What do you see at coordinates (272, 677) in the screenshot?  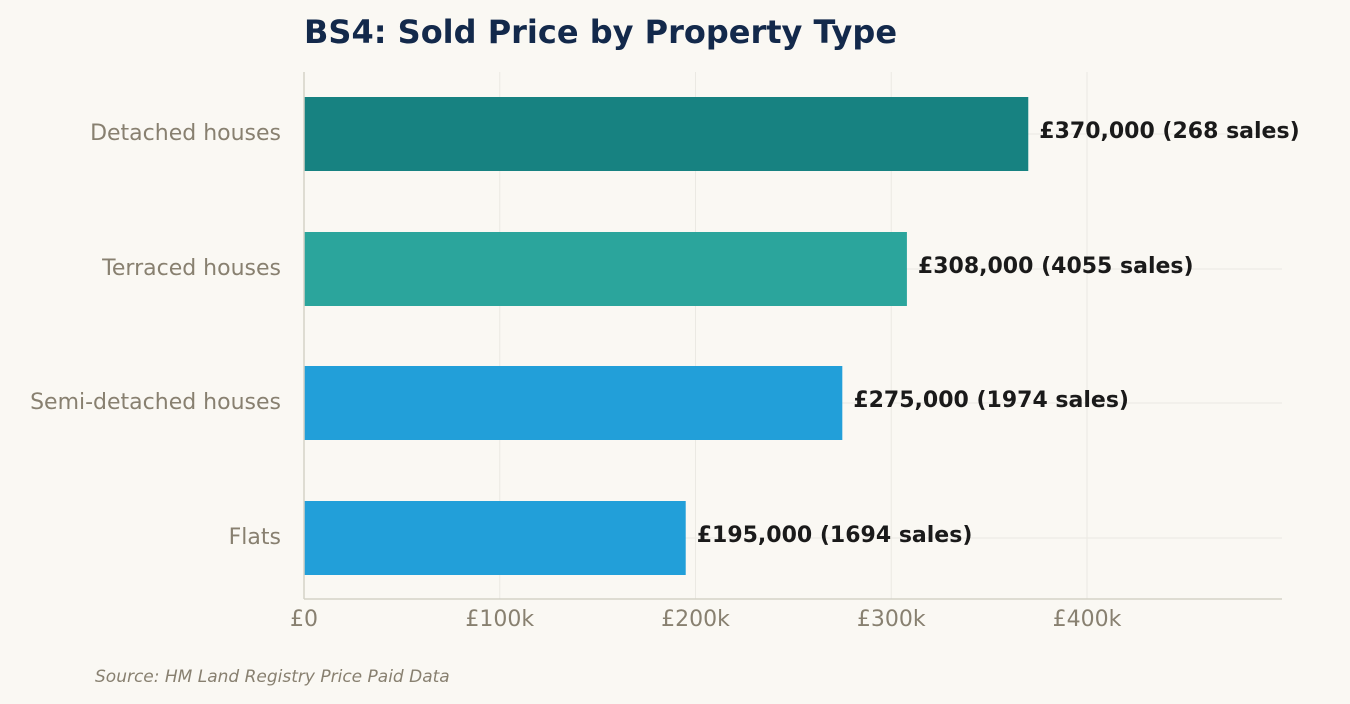 I see `source-note: Source: HM Land Registry Price Paid Data` at bounding box center [272, 677].